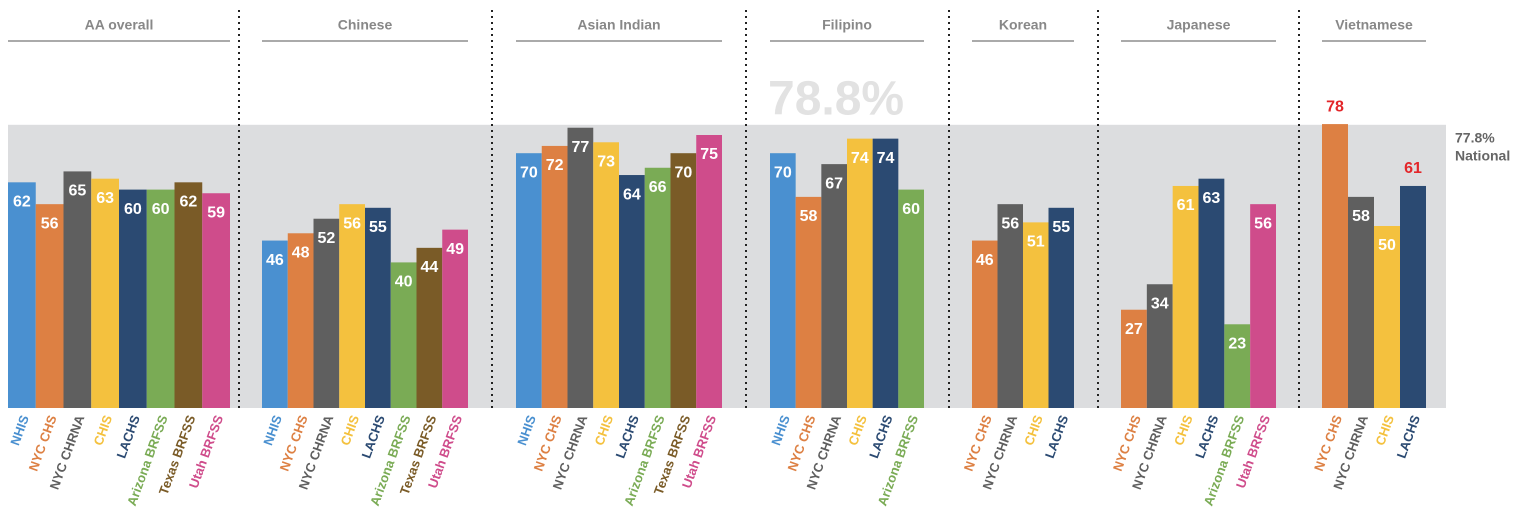  What do you see at coordinates (301, 252) in the screenshot?
I see `value-label: 48` at bounding box center [301, 252].